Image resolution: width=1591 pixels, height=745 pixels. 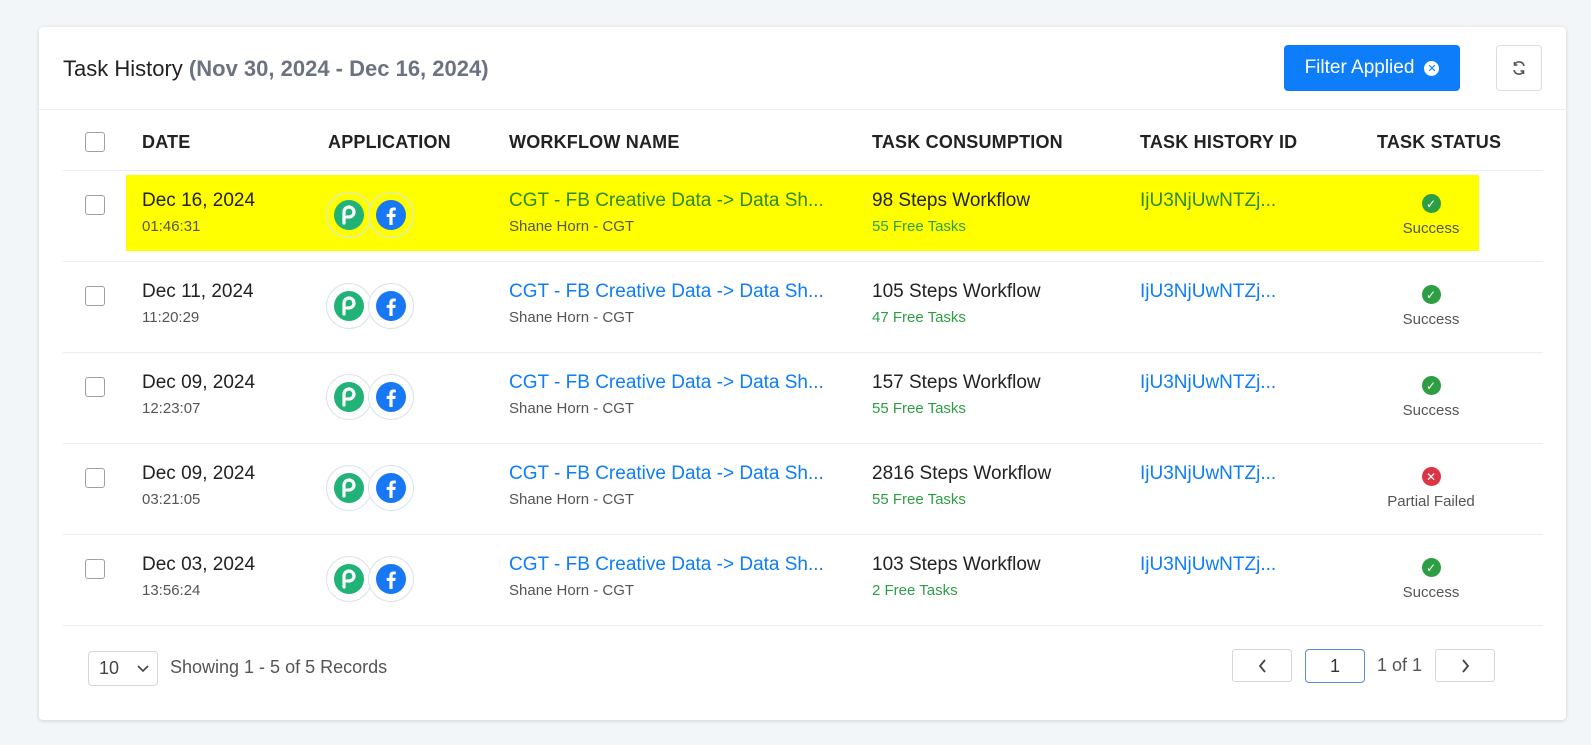 What do you see at coordinates (1431, 476) in the screenshot?
I see `error-icon: ✕` at bounding box center [1431, 476].